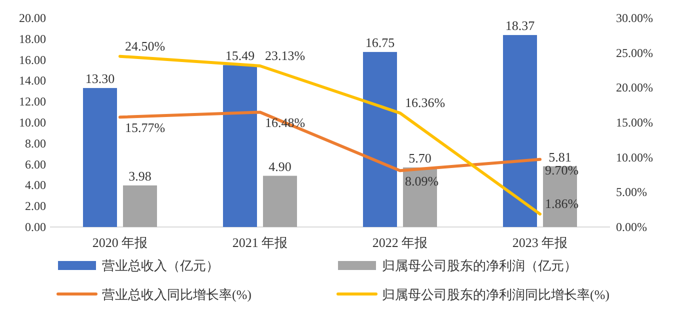 Image resolution: width=700 pixels, height=328 pixels. I want to click on data-label: 15.49, so click(240, 56).